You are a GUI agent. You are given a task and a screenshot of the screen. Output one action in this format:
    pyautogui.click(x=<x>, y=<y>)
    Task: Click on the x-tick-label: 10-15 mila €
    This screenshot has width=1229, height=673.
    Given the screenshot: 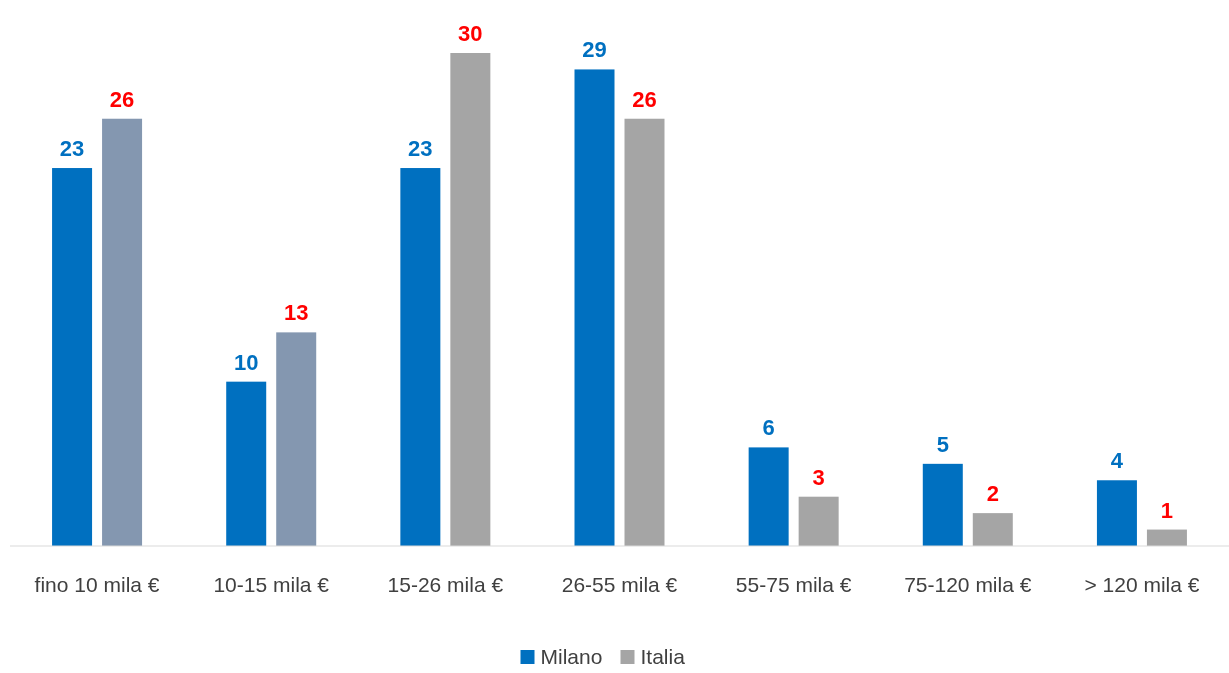 What is the action you would take?
    pyautogui.click(x=271, y=584)
    